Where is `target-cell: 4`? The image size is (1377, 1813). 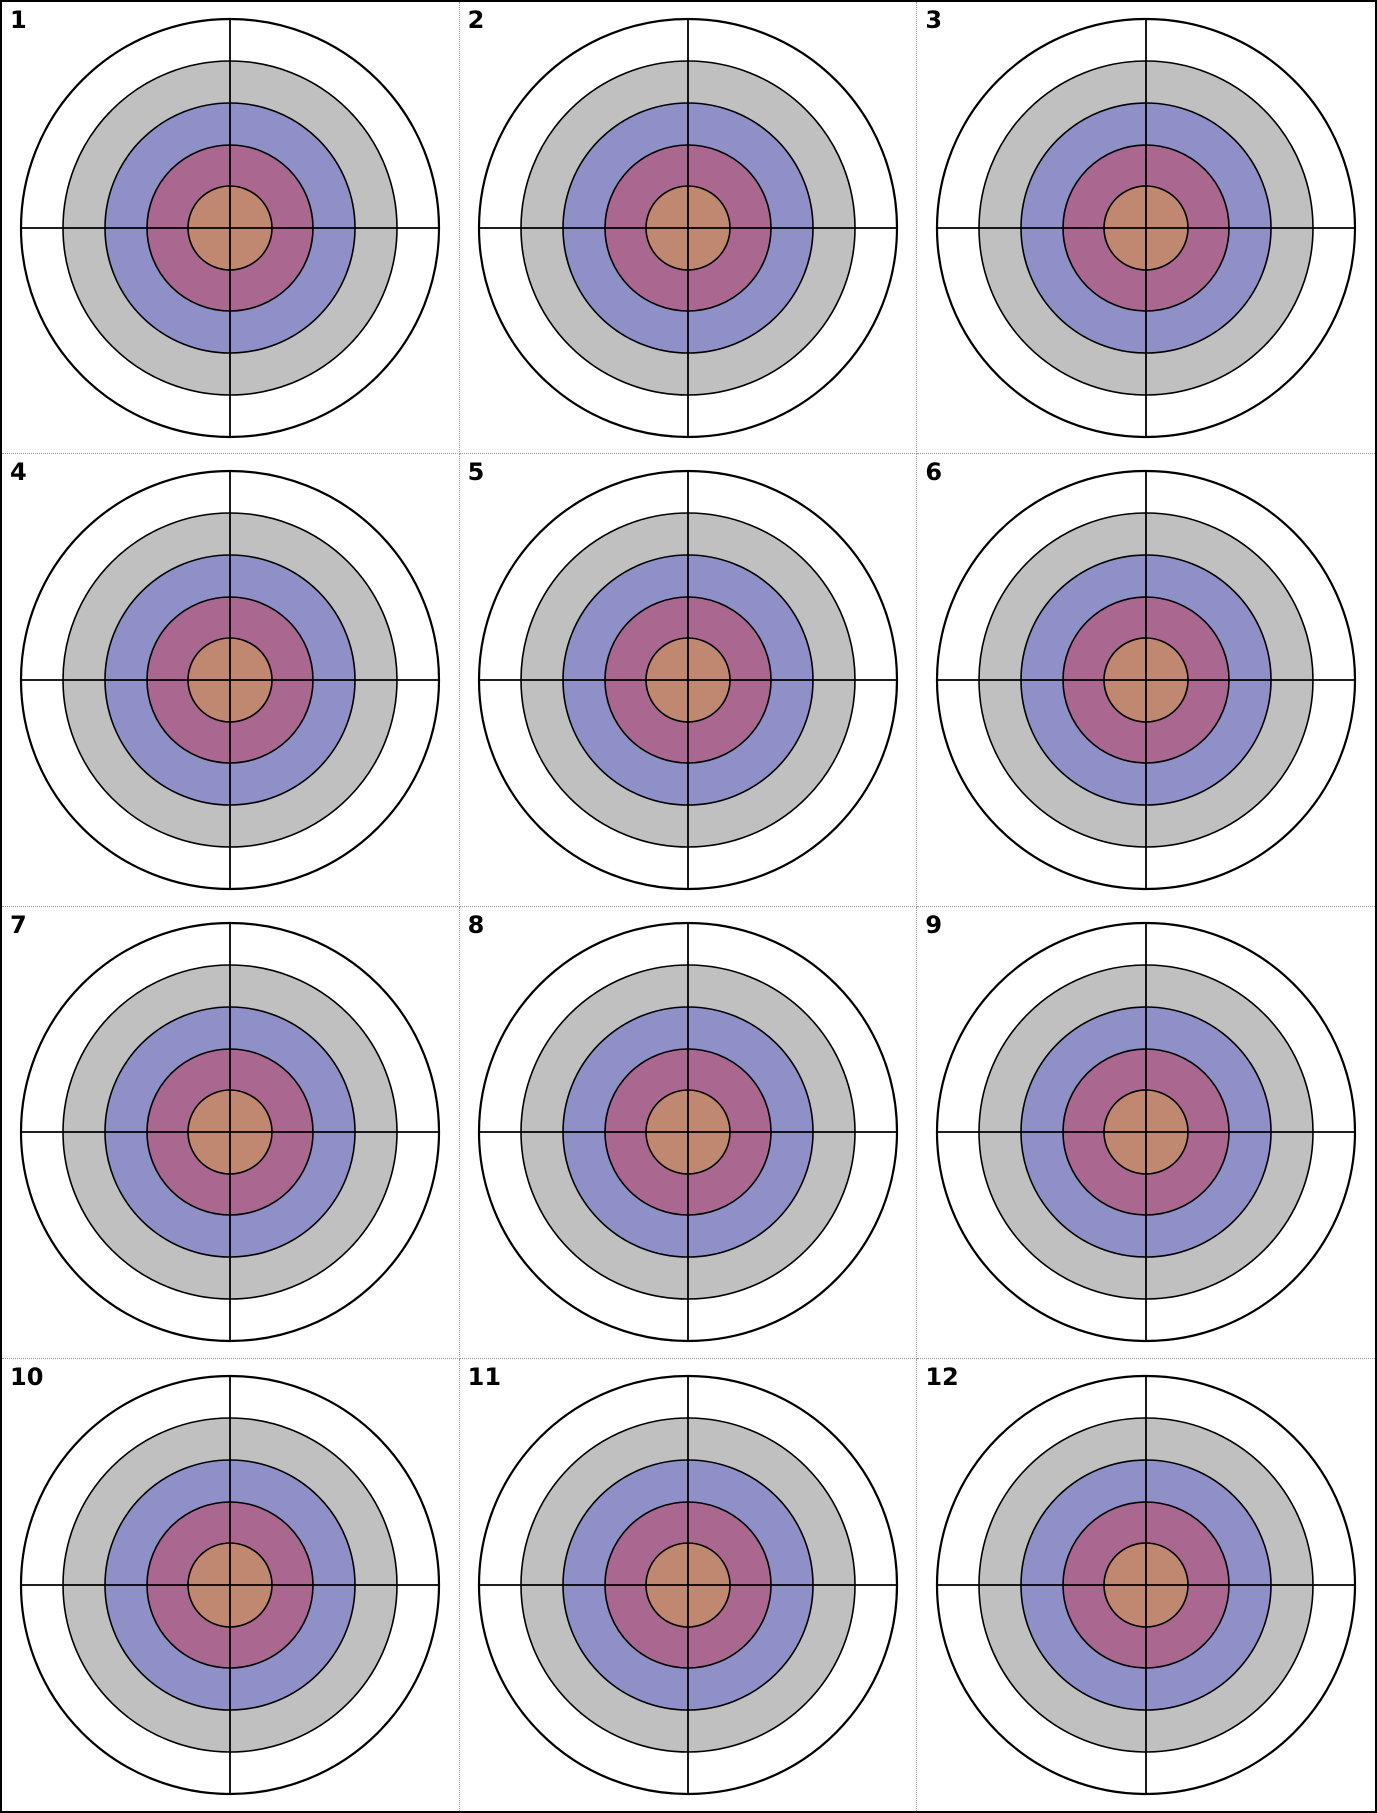 target-cell: 4 is located at coordinates (231, 680).